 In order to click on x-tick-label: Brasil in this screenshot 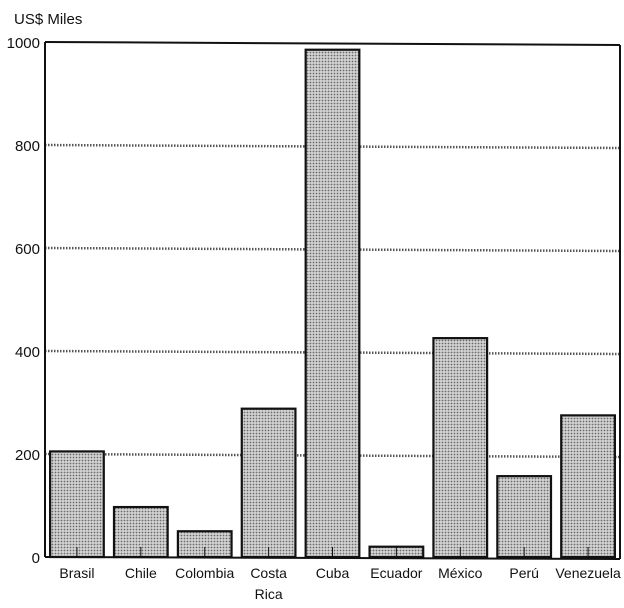, I will do `click(76, 573)`.